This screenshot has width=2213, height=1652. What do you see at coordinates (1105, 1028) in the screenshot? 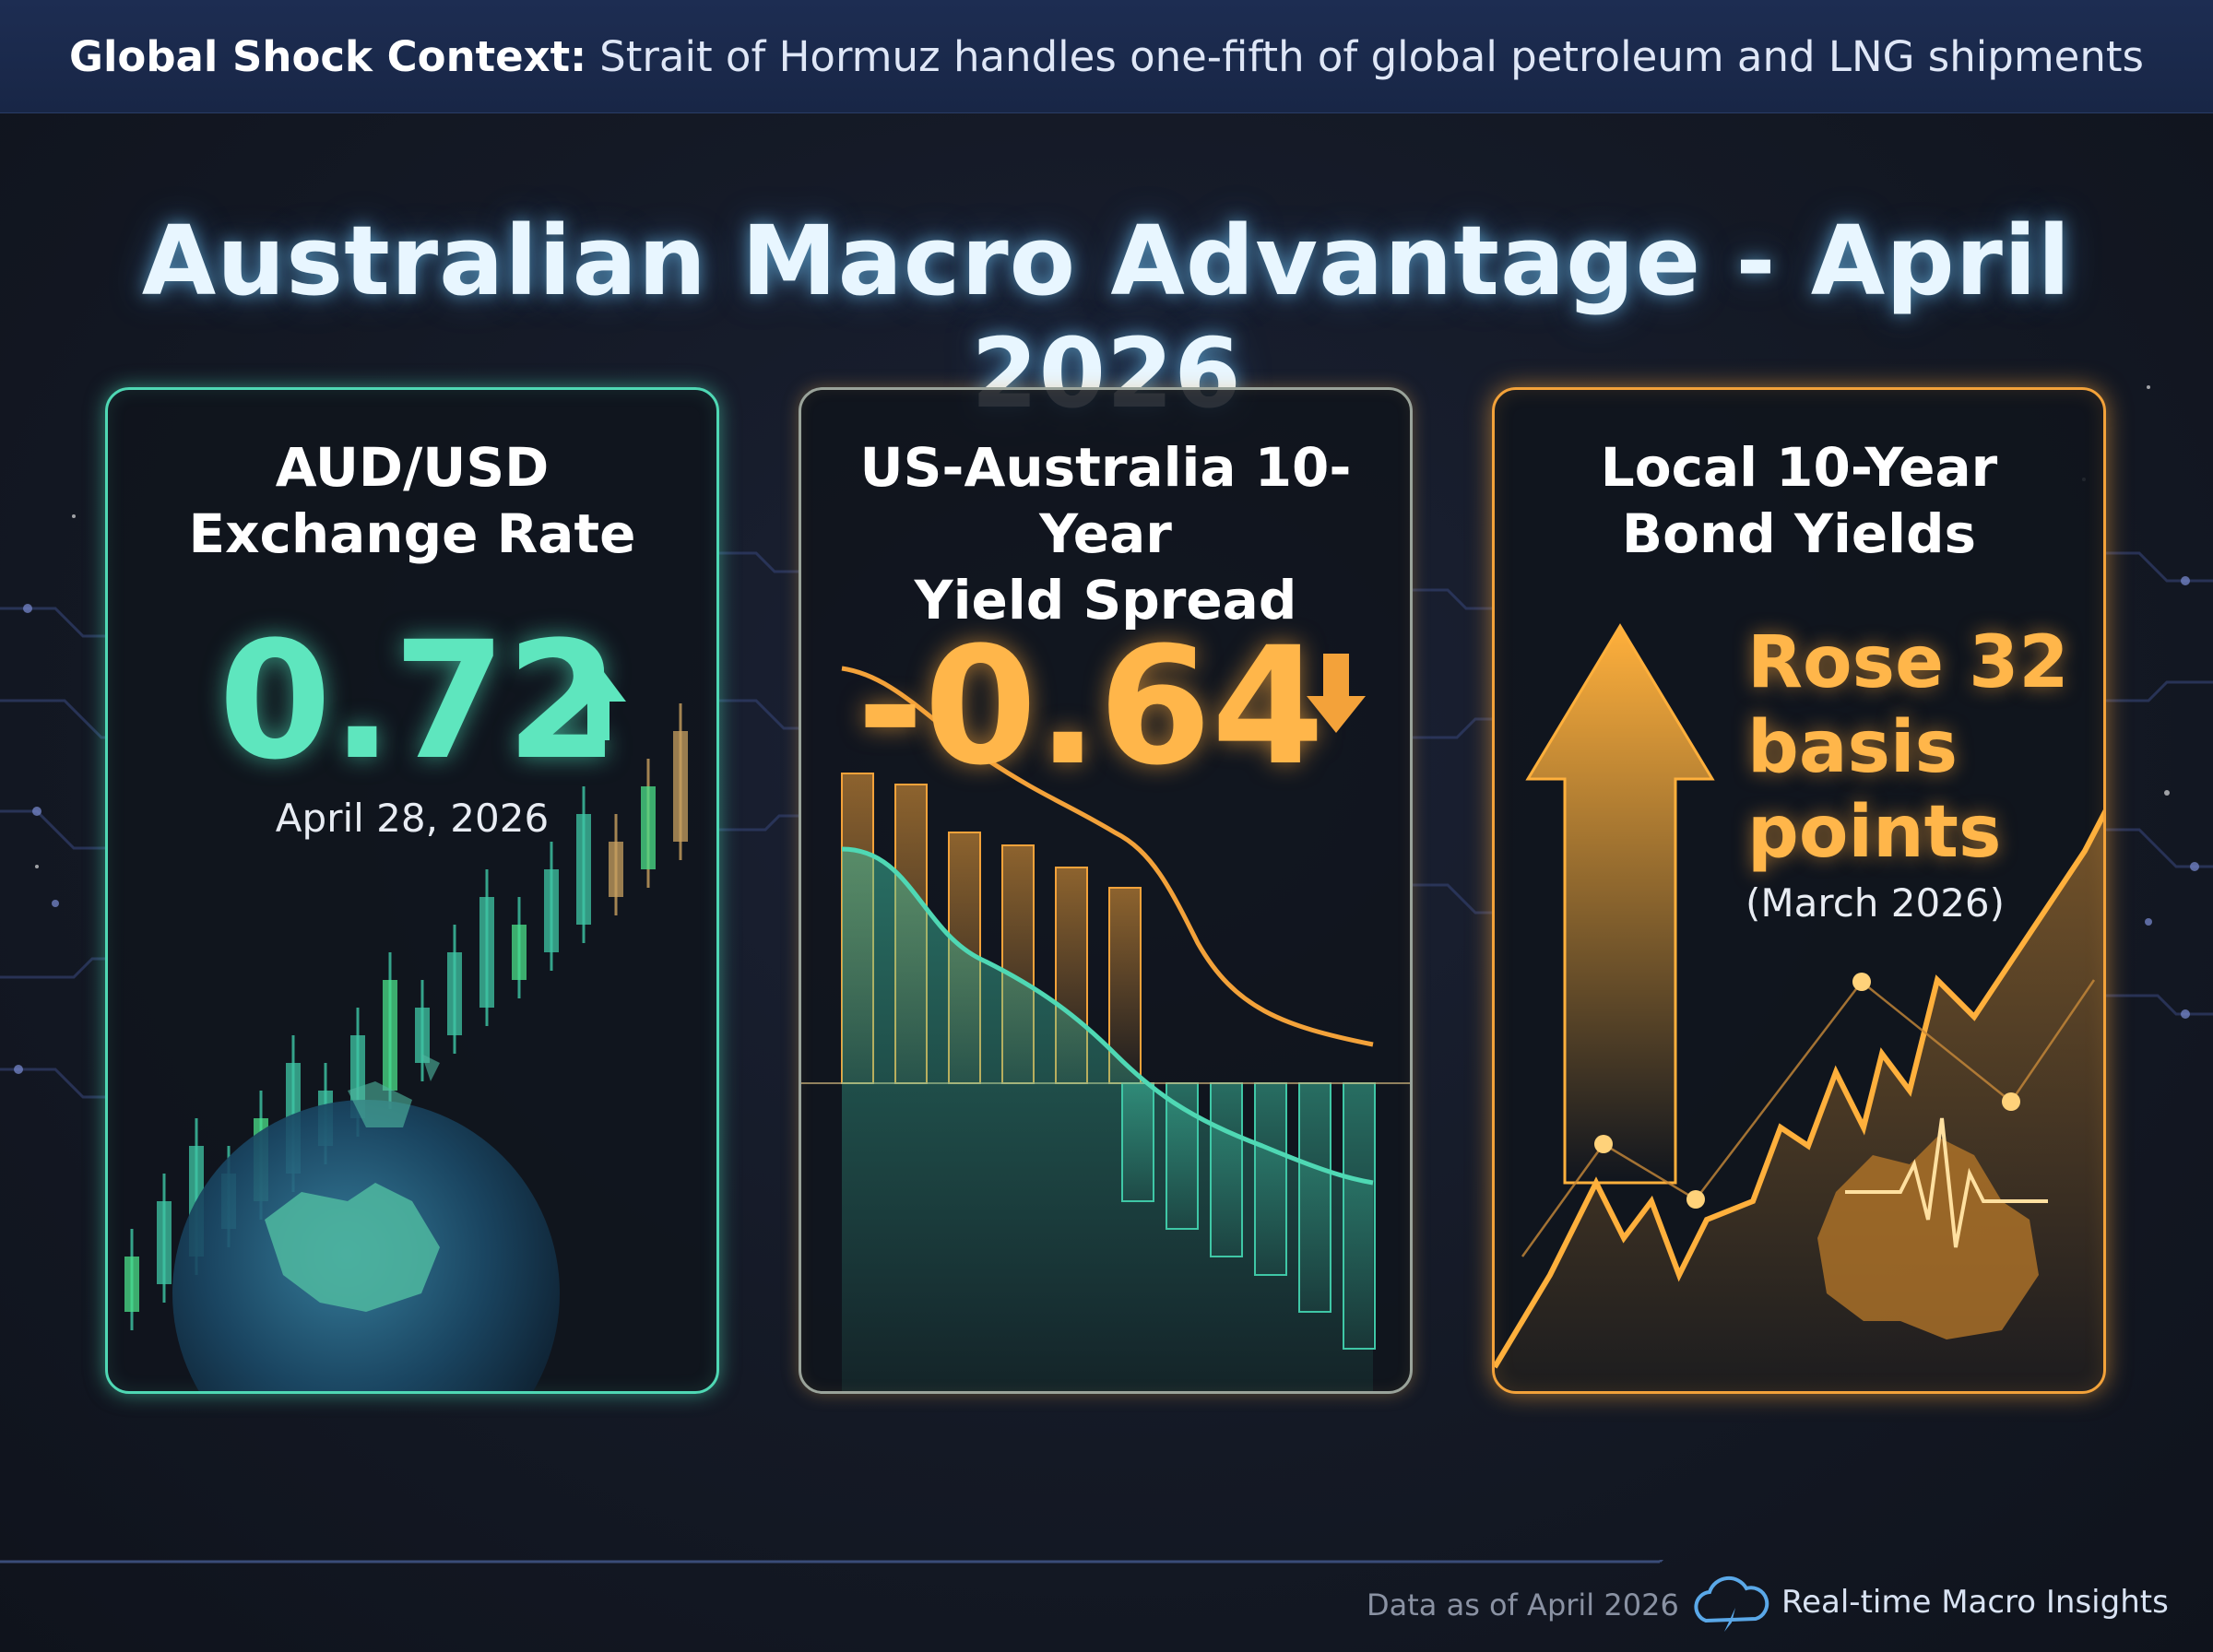
I see `spread-chart-decoration` at bounding box center [1105, 1028].